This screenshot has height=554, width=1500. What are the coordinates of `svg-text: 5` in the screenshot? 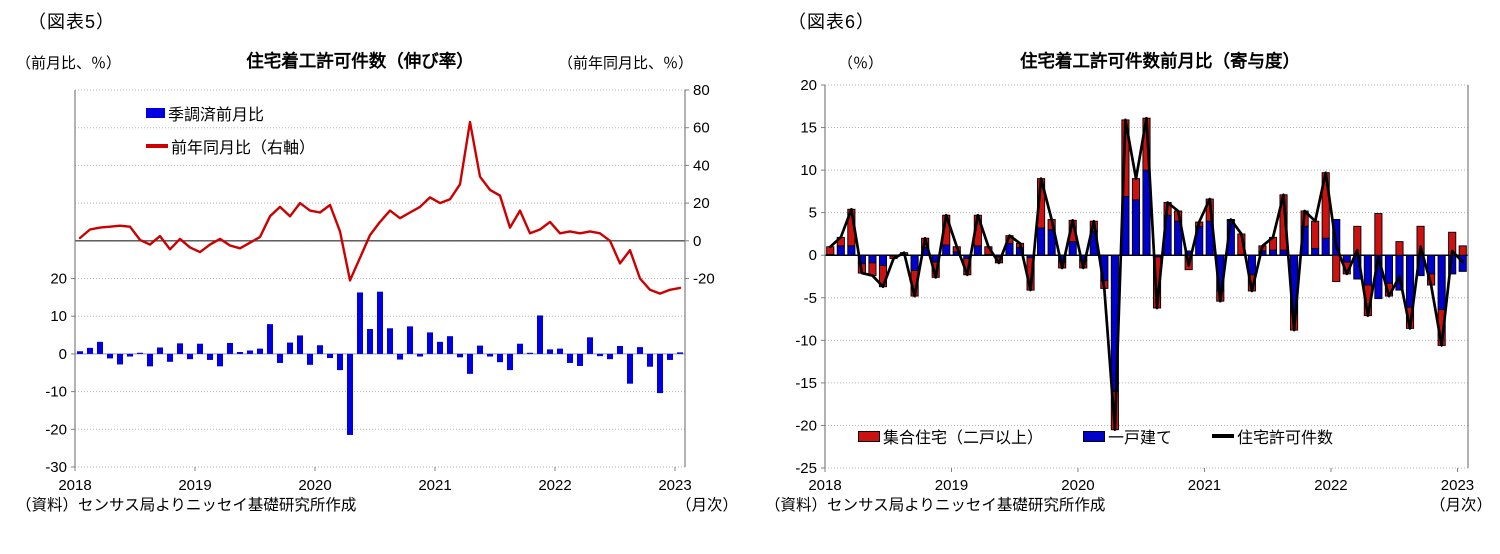 It's located at (813, 213).